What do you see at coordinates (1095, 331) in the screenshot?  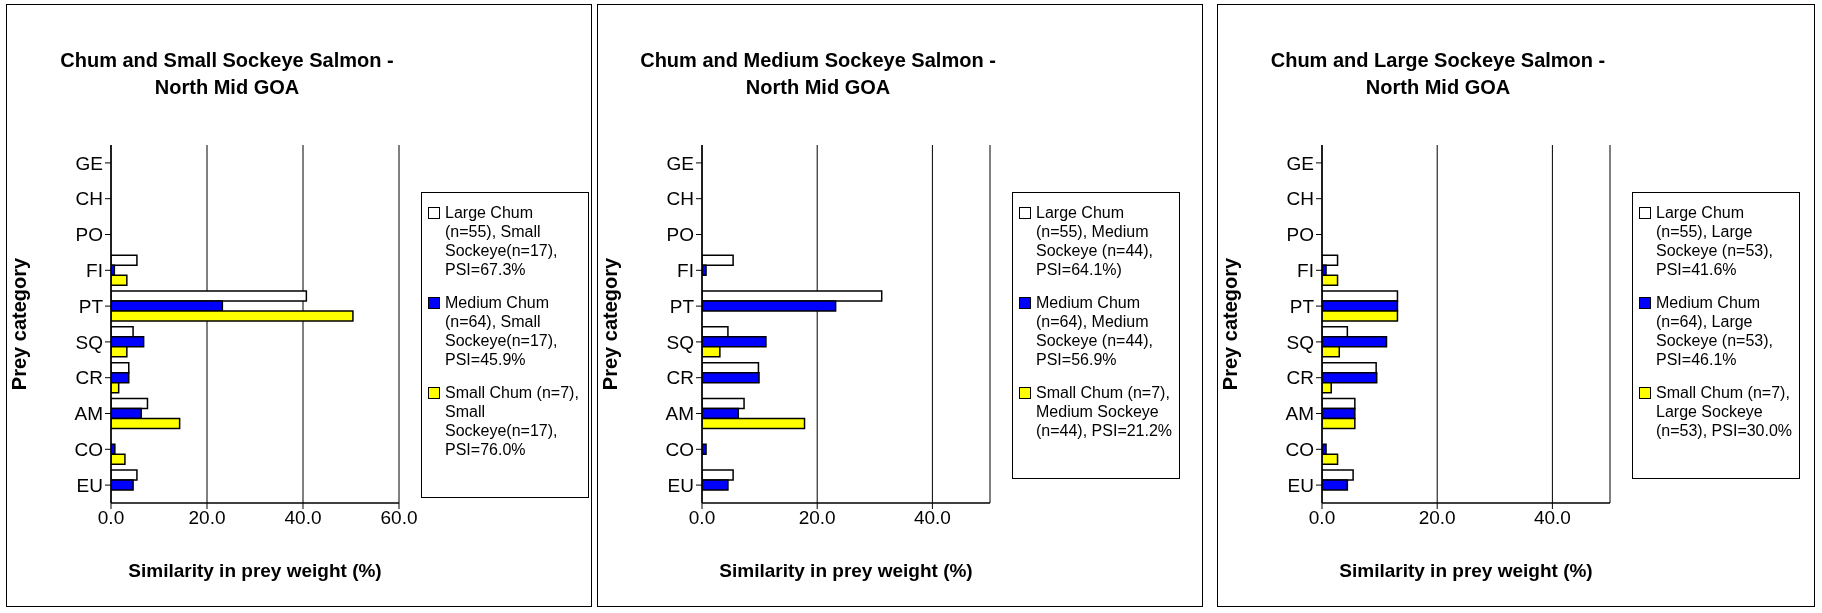 I see `legend-label: Medium Chum (n=64), Medium Sockeye (n=44), PSI=56.9%` at bounding box center [1095, 331].